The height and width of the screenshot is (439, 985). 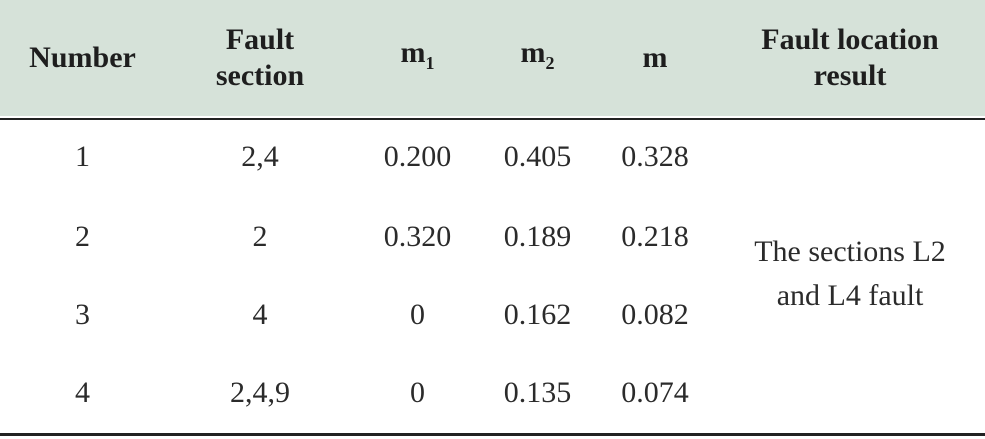 I want to click on cell-number: 2, so click(x=82, y=236).